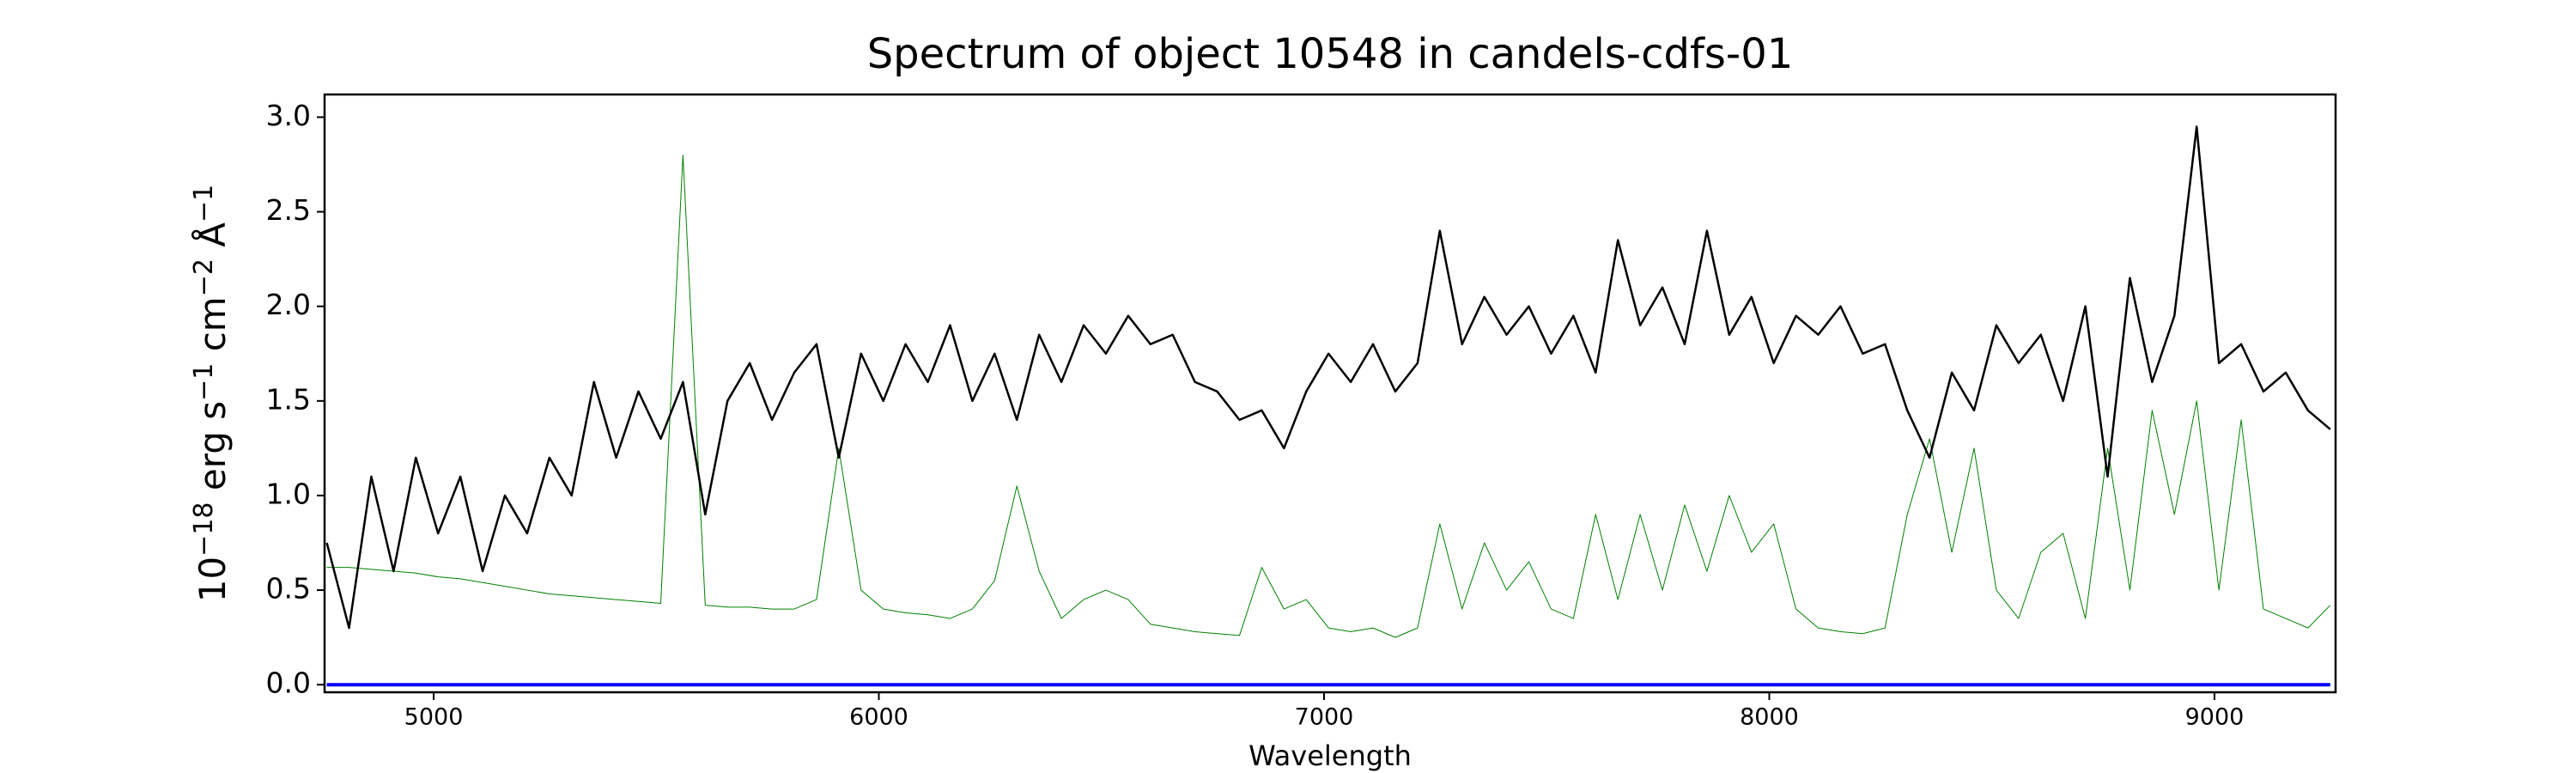 The height and width of the screenshot is (773, 2576). Describe the element at coordinates (204, 529) in the screenshot. I see `y-axis-label-superscript: −18` at that location.